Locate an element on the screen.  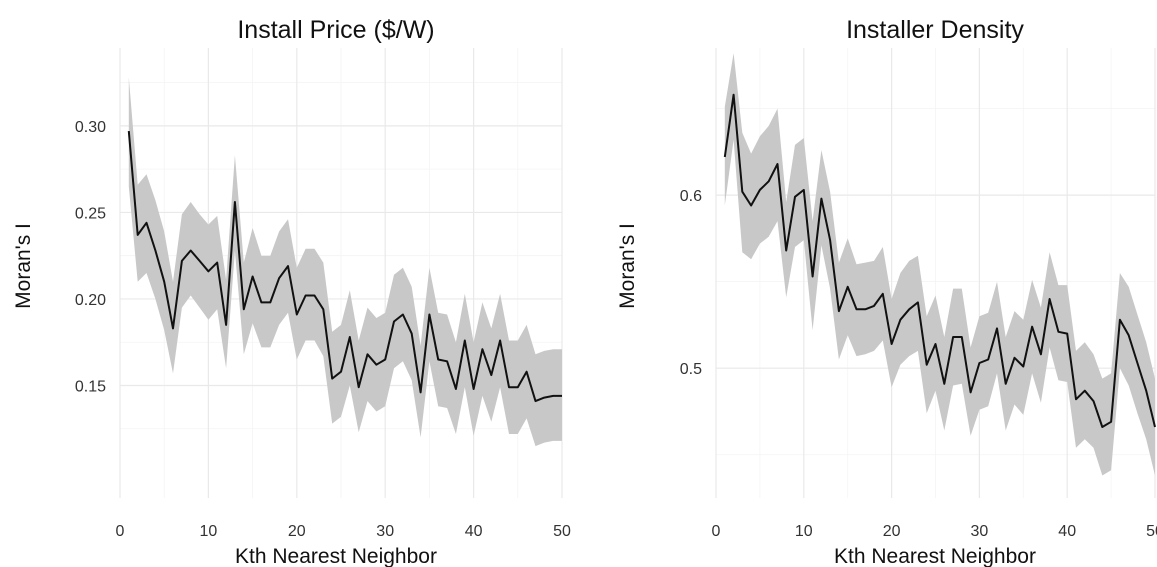
y-tick-label: 0.15 is located at coordinates (90, 387).